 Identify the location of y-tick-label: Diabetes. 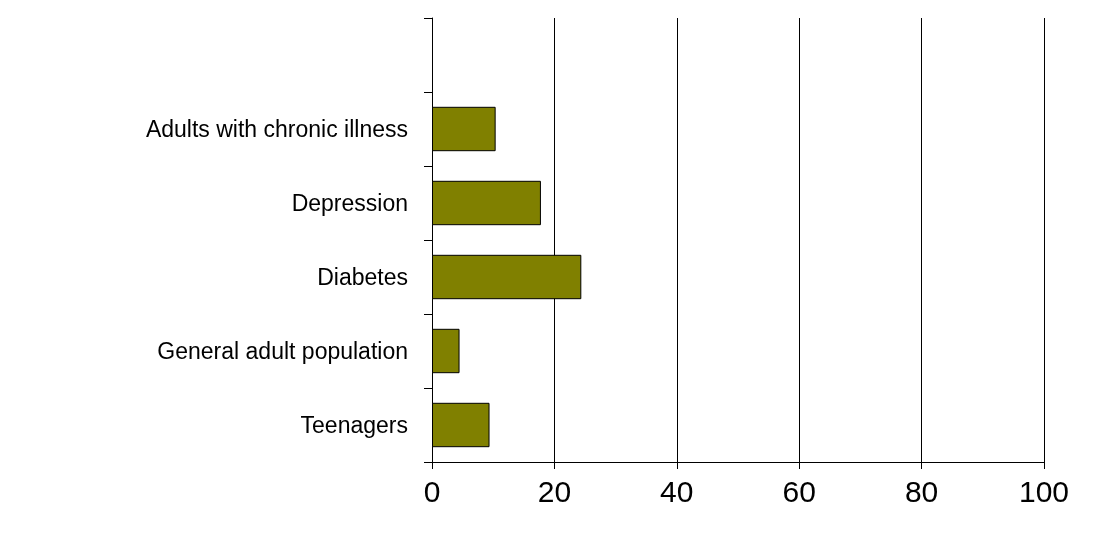
(362, 277).